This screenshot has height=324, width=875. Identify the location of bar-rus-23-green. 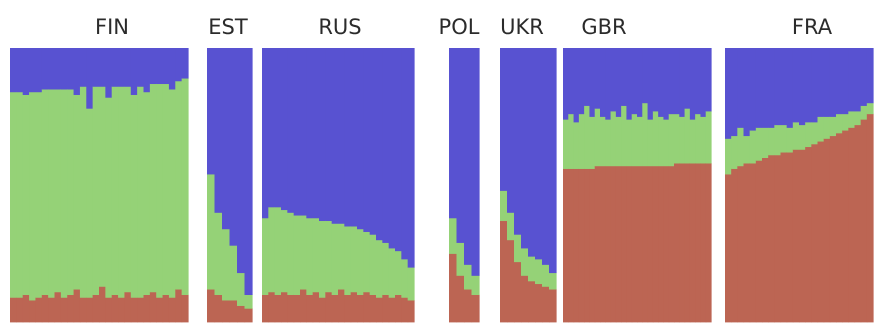
(411, 284).